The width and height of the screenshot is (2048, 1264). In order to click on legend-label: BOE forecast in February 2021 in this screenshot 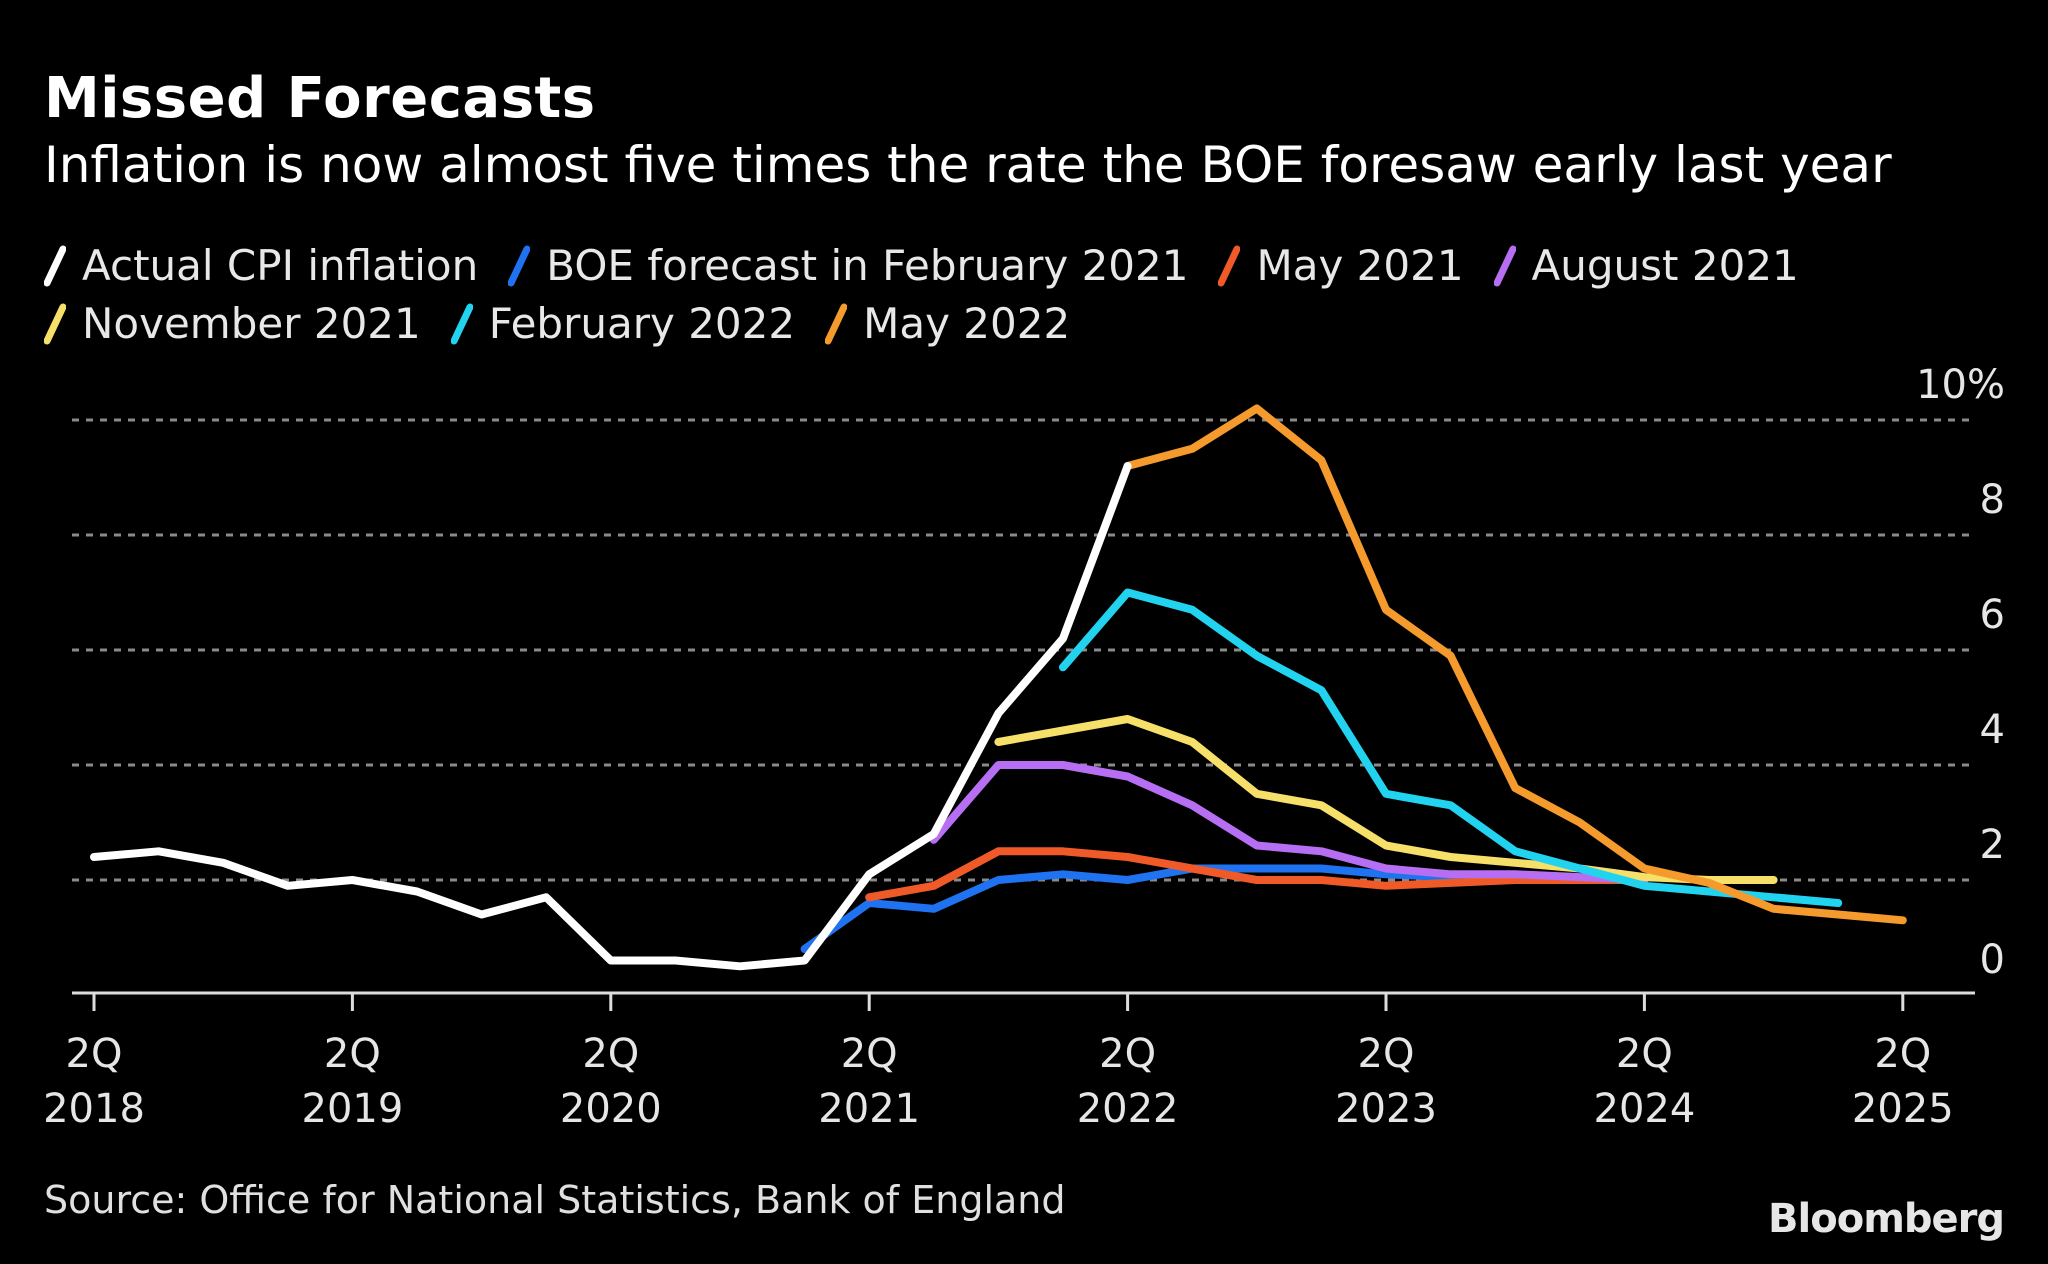, I will do `click(867, 265)`.